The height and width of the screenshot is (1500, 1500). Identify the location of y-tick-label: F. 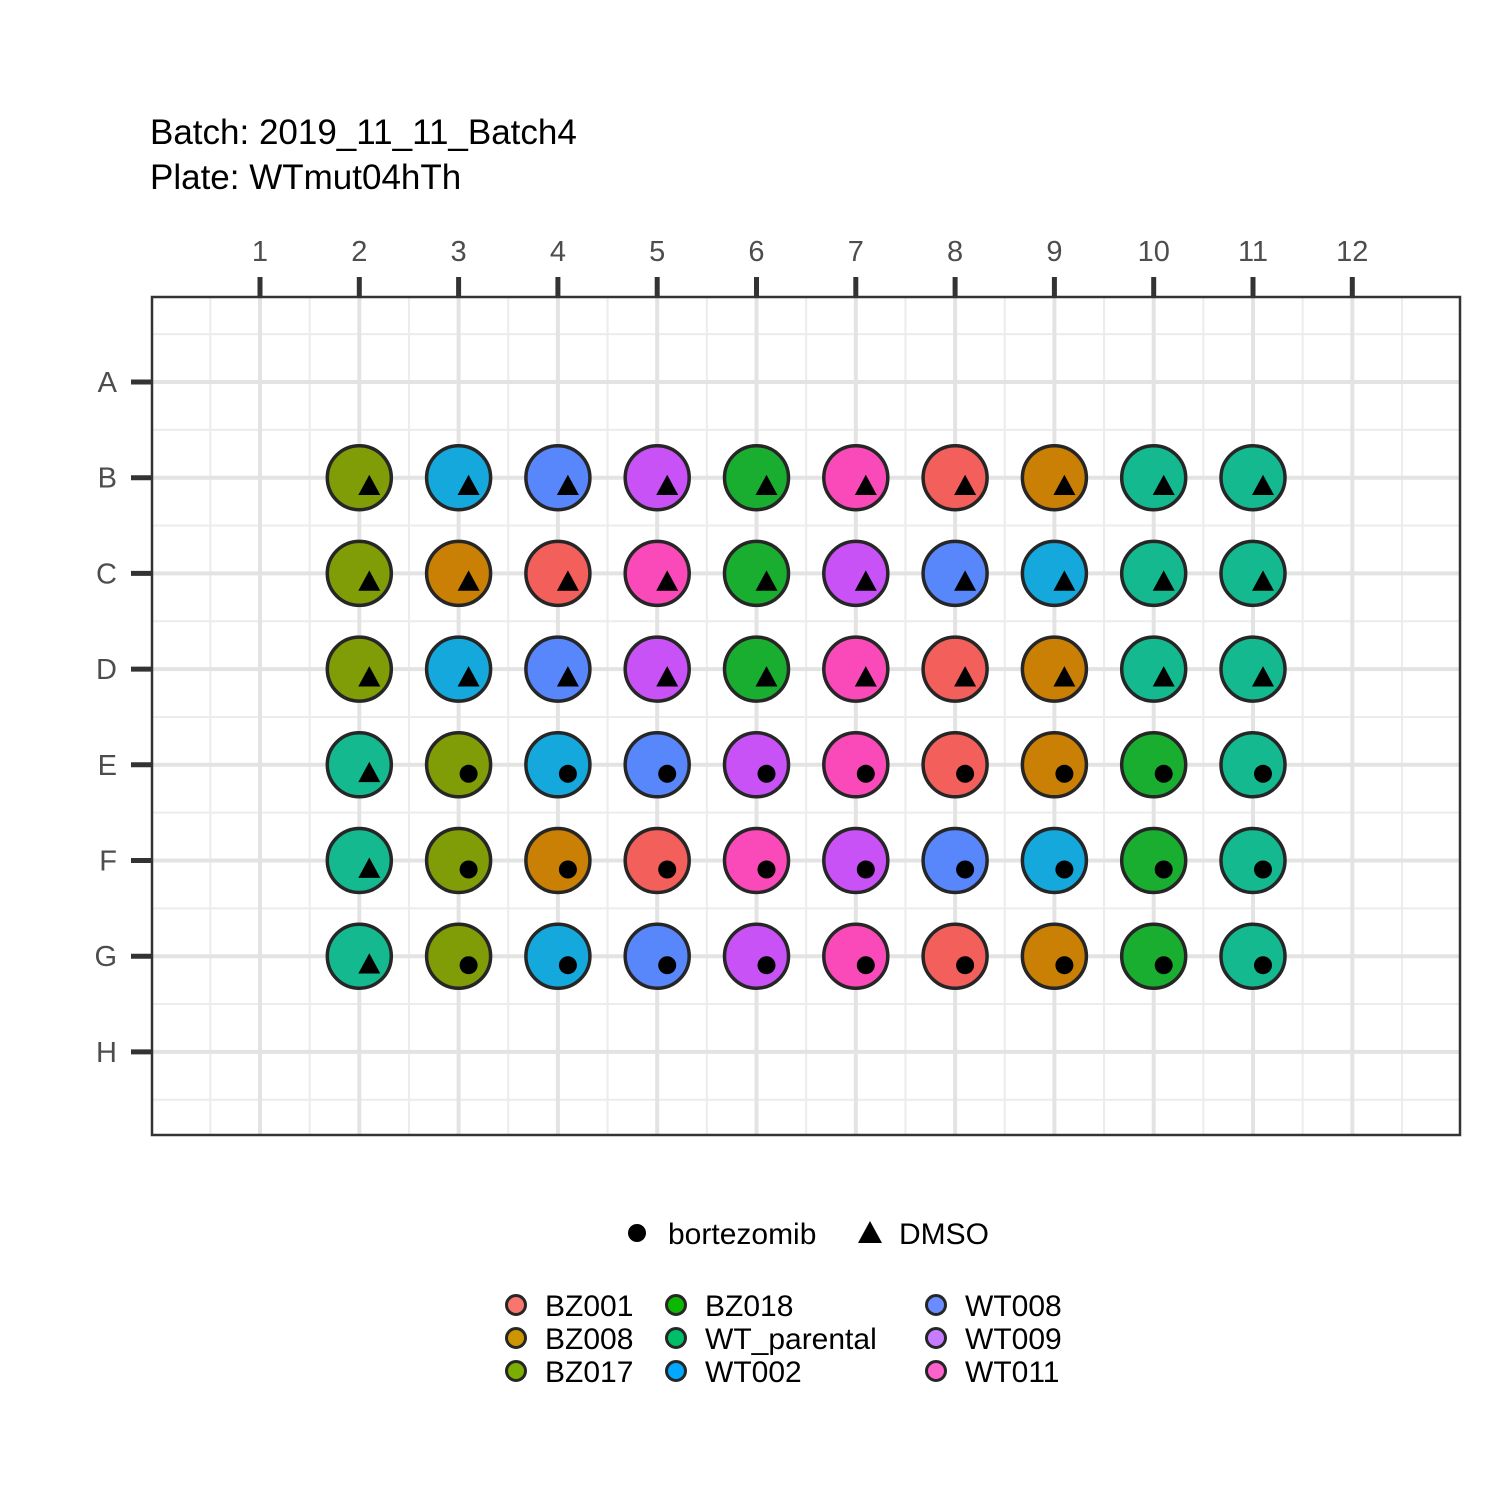
(108, 862).